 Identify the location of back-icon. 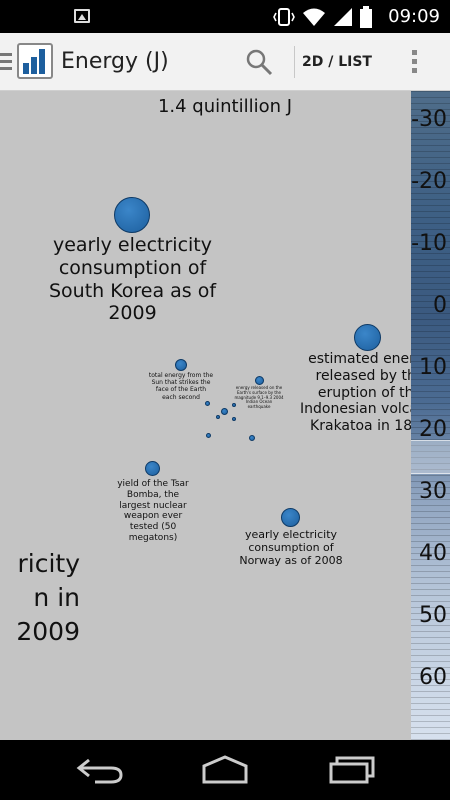
(100, 770).